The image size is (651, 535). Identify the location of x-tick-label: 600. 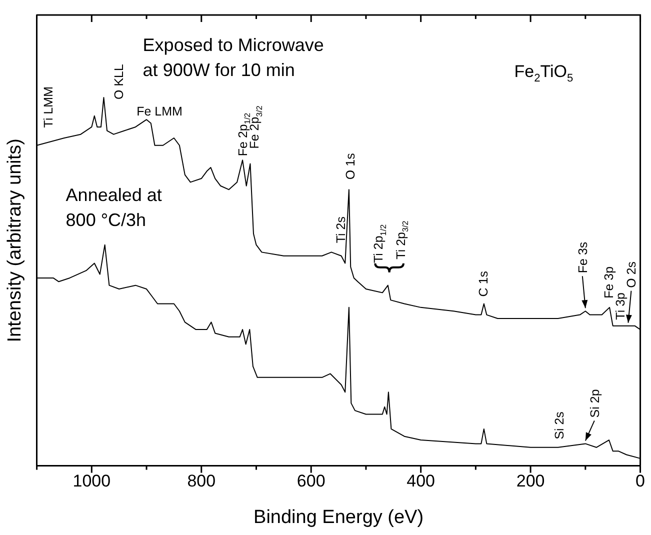
(311, 481).